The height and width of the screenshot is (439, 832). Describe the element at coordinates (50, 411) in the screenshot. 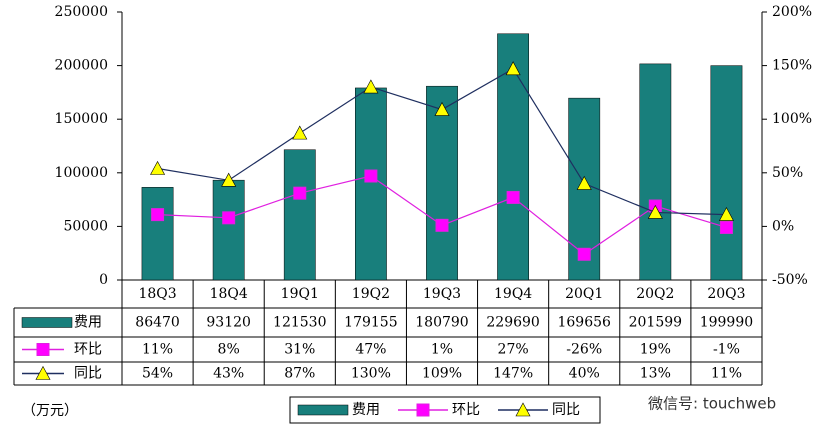

I see `unit-label: （万元）` at that location.